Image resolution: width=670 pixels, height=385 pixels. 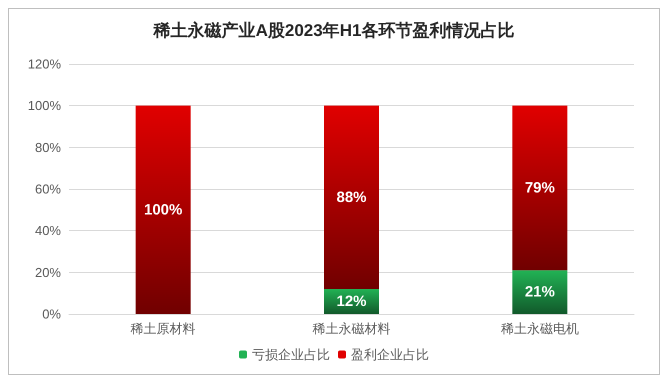 I want to click on y-tick-label: 0%, so click(x=52, y=314).